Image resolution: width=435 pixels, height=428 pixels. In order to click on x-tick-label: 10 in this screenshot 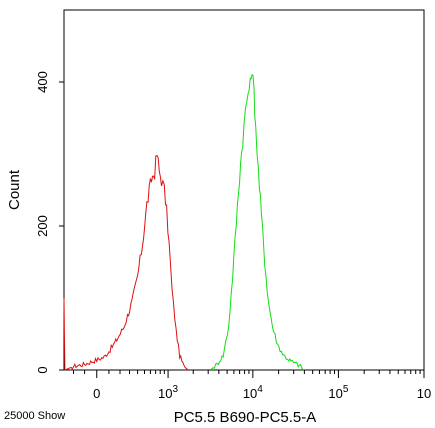, I will do `click(424, 393)`.